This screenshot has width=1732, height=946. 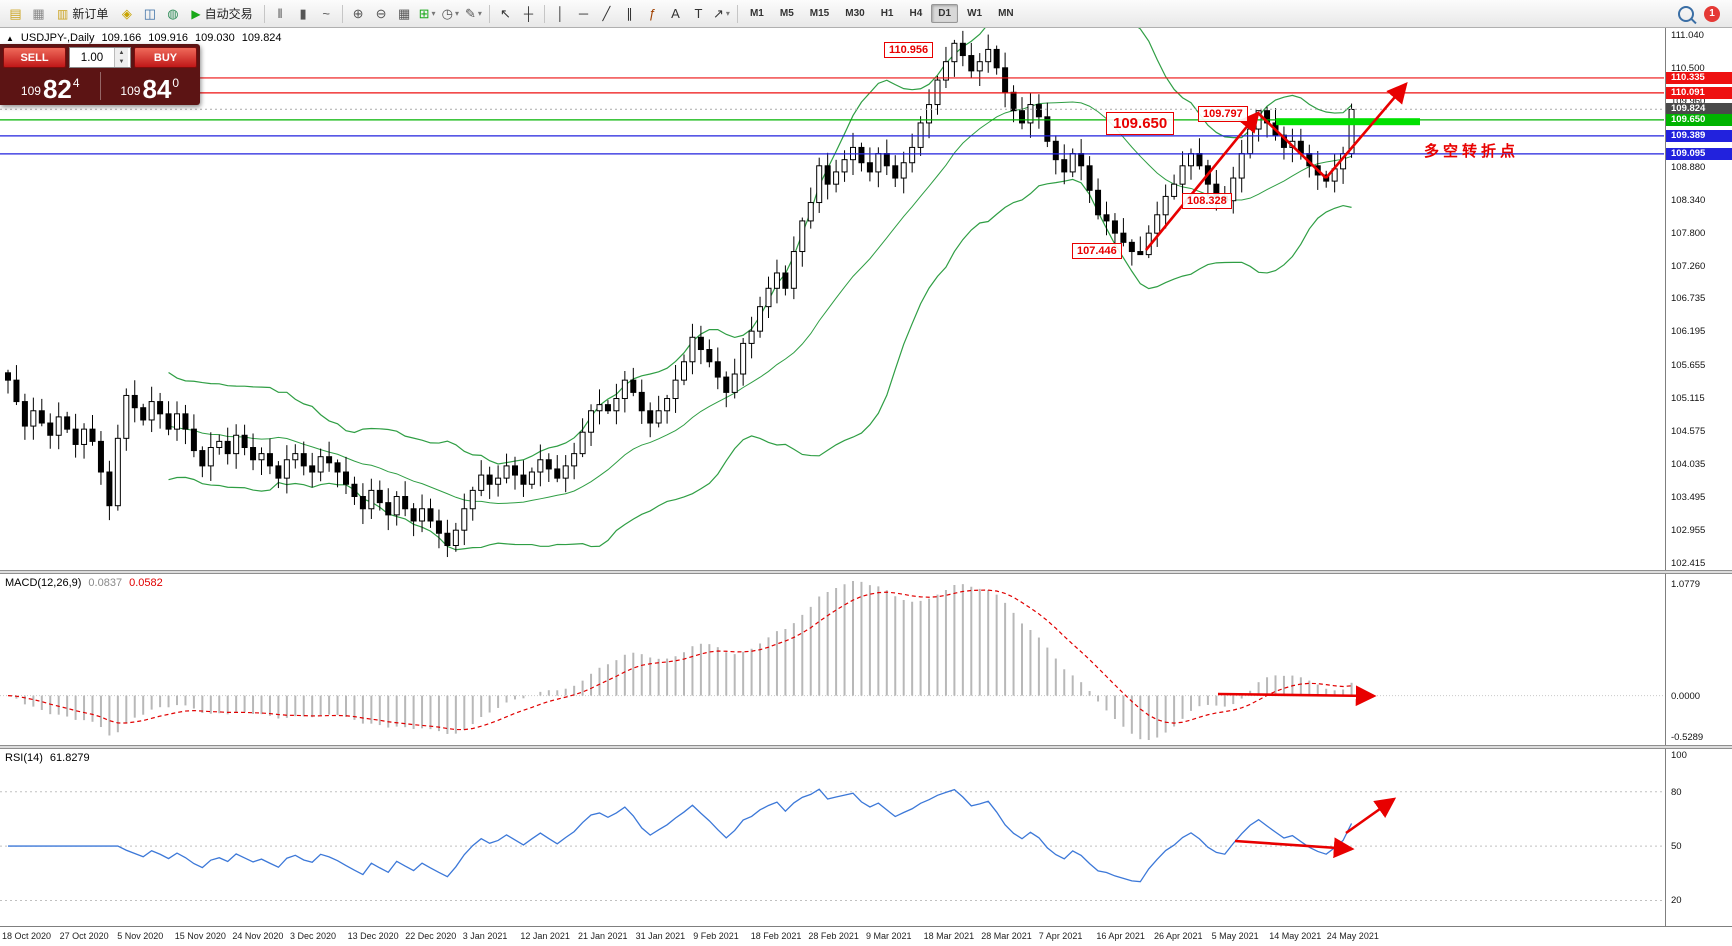 I want to click on timeframe-MN: MN, so click(x=1006, y=13).